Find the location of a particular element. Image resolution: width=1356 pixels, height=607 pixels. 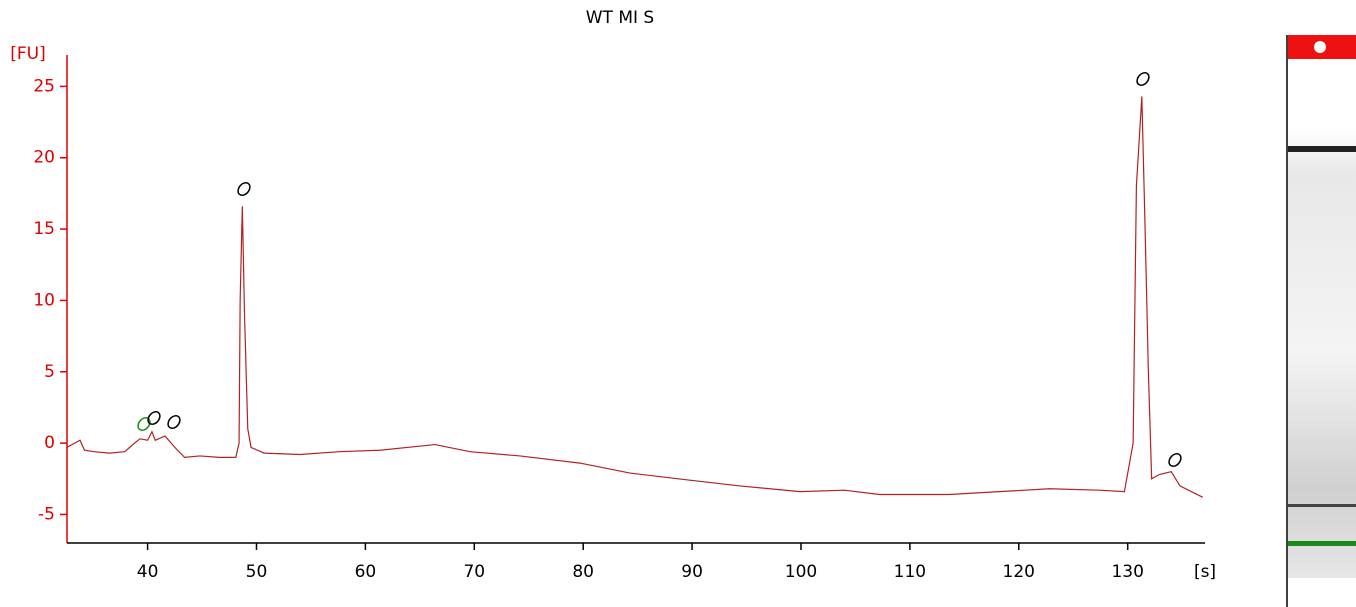

y-tick-label: 20 is located at coordinates (44, 158).